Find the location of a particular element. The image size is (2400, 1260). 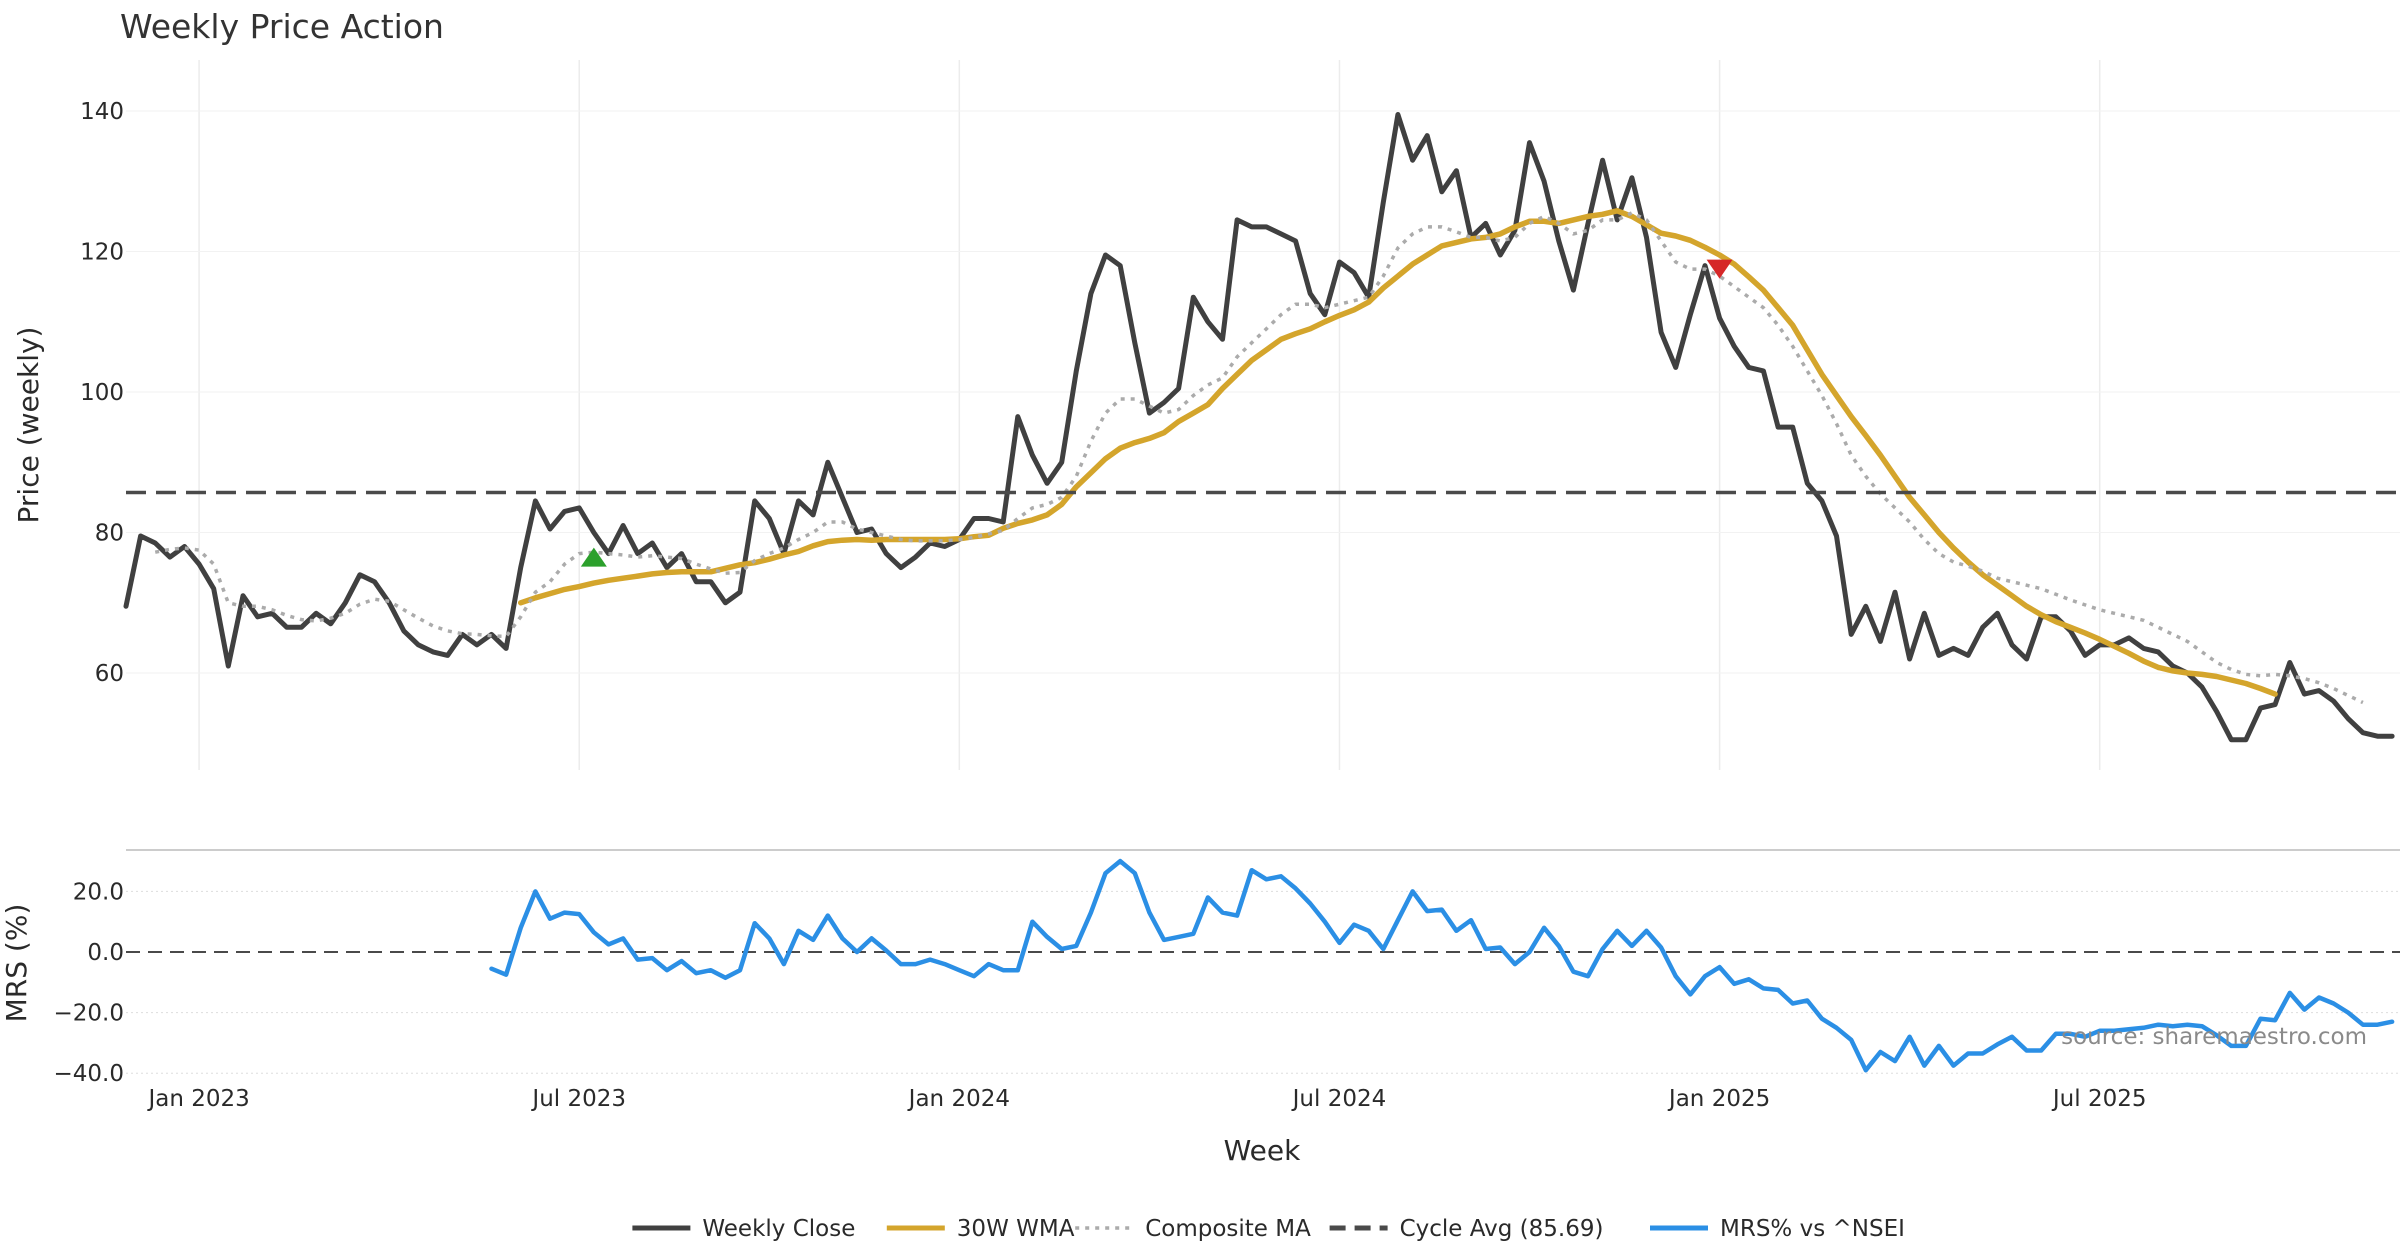

legend-label: 30W WMA is located at coordinates (1016, 1229).